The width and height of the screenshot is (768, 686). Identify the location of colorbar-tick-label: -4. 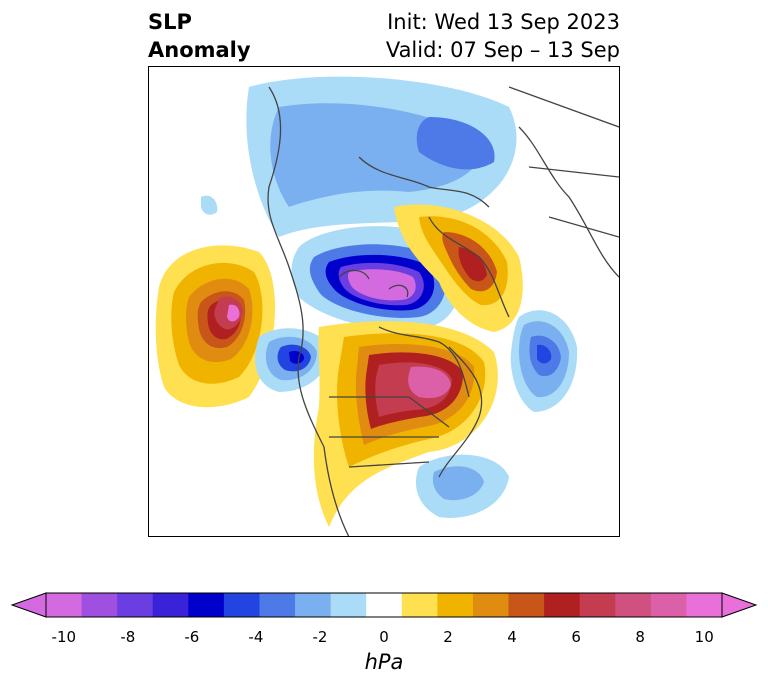
(256, 637).